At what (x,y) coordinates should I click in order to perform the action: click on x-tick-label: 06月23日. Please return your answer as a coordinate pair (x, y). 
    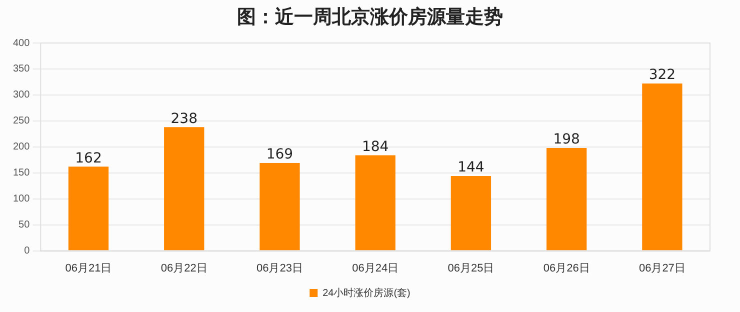
    Looking at the image, I should click on (279, 268).